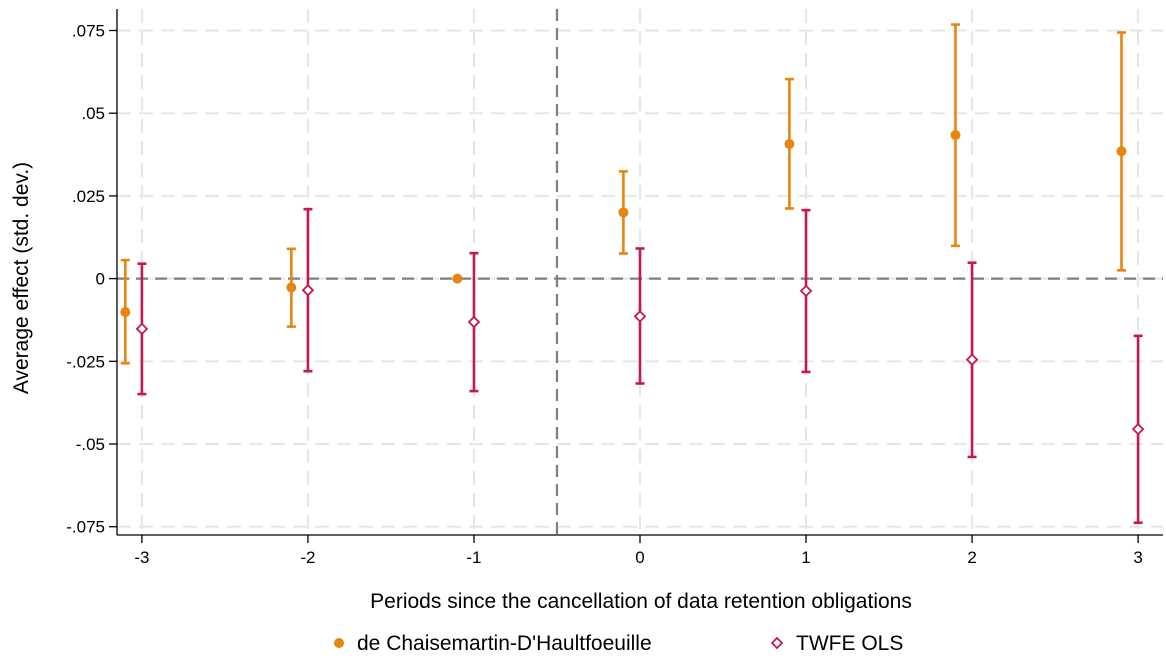 Image resolution: width=1166 pixels, height=664 pixels. What do you see at coordinates (85, 527) in the screenshot?
I see `y-tick-label: -.075` at bounding box center [85, 527].